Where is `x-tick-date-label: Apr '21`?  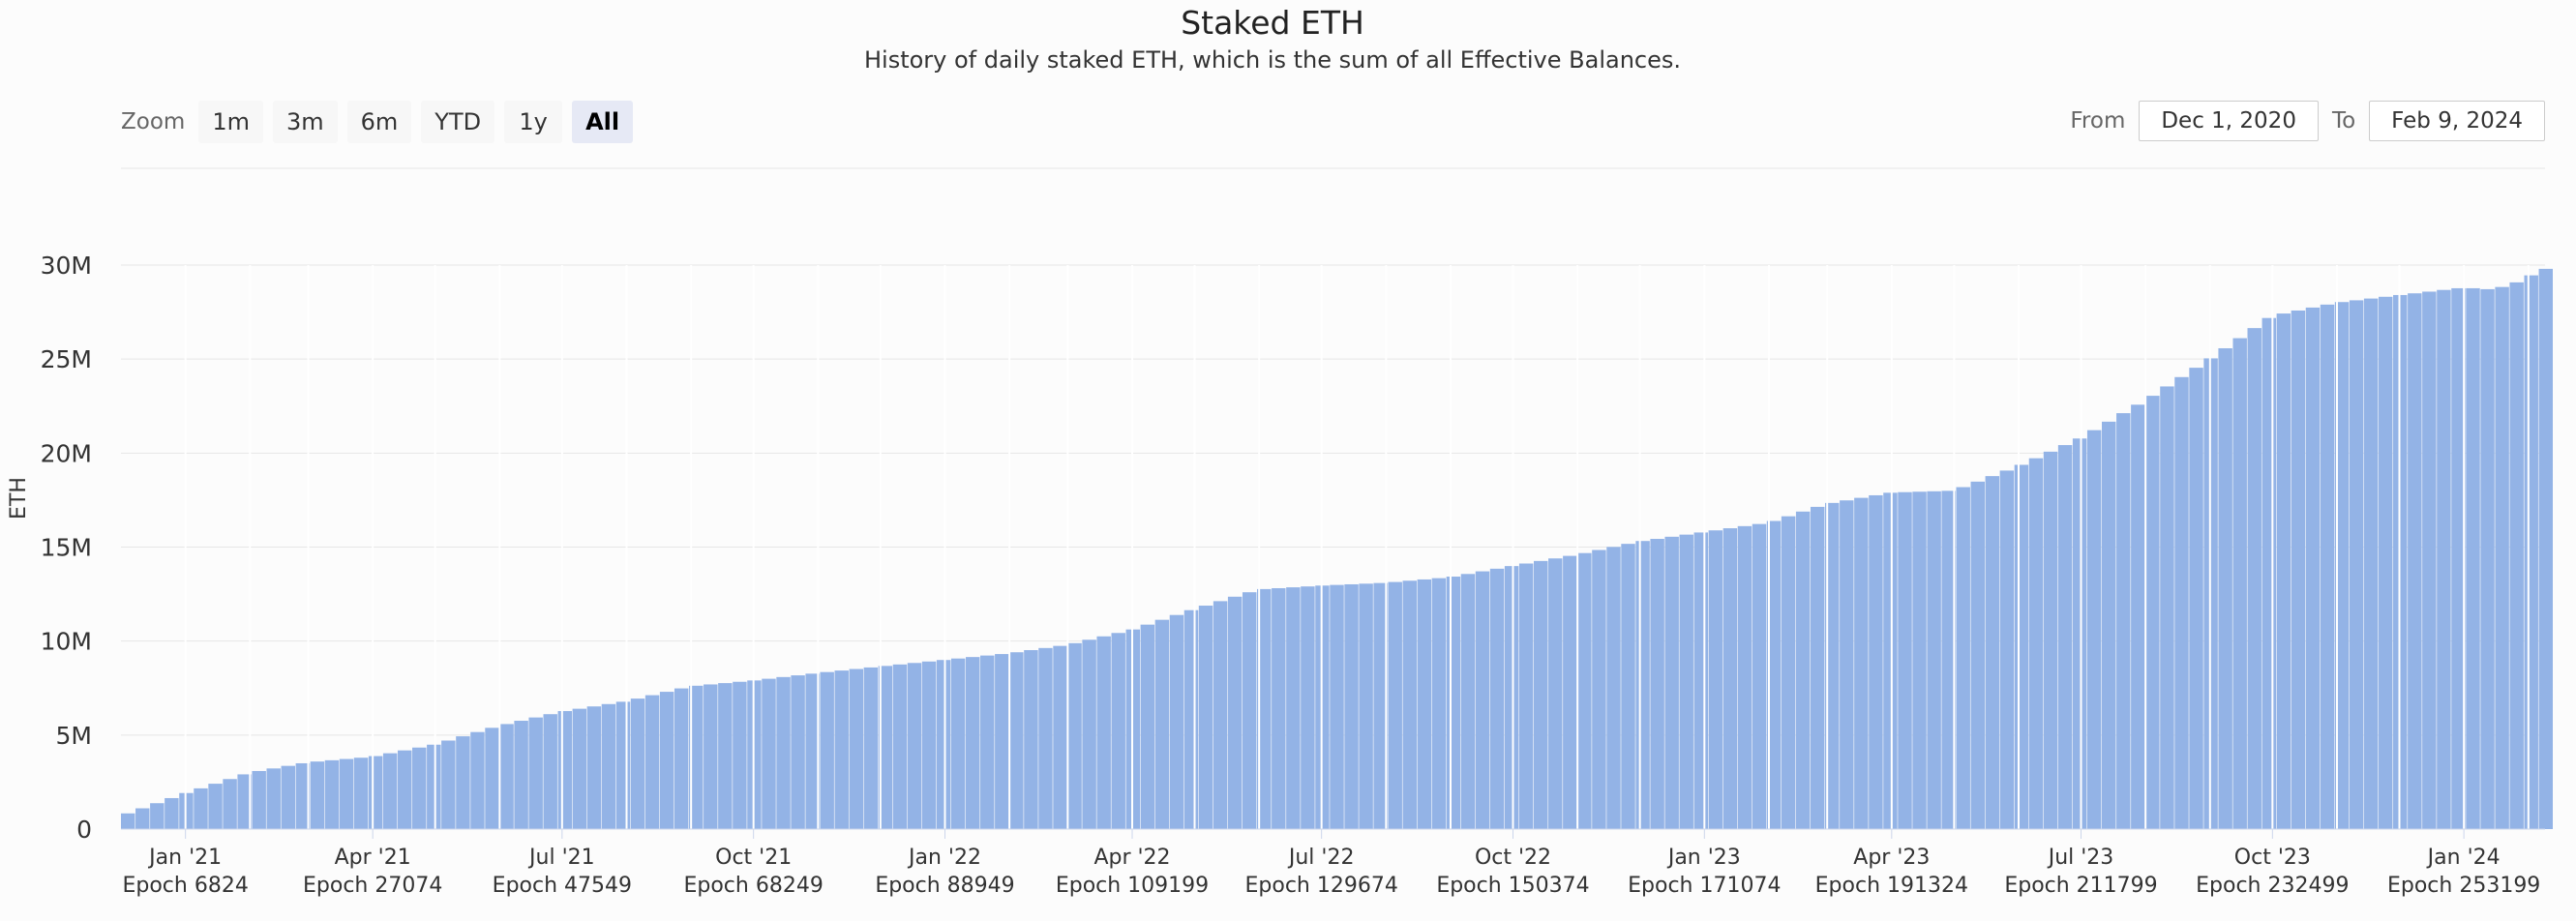 x-tick-date-label: Apr '21 is located at coordinates (373, 858).